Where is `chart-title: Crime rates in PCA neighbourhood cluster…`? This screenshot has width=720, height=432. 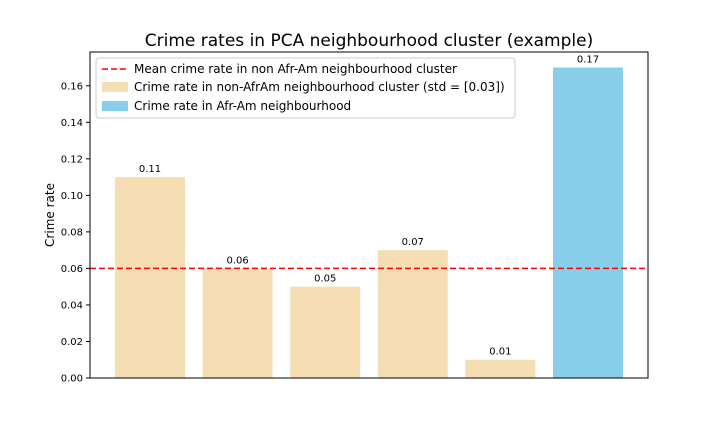 chart-title: Crime rates in PCA neighbourhood cluster… is located at coordinates (369, 41).